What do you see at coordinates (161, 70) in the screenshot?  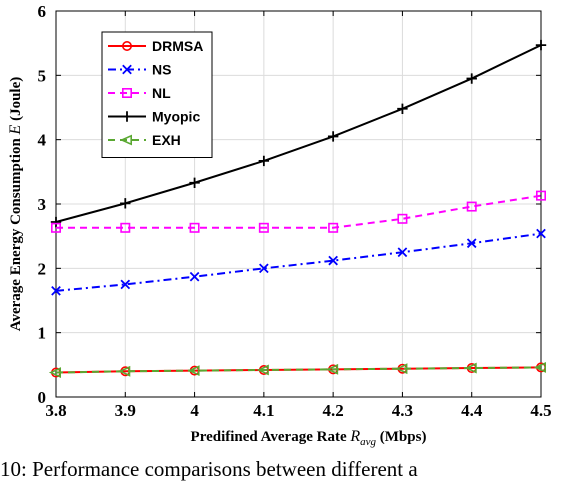 I see `legend-label: NS` at bounding box center [161, 70].